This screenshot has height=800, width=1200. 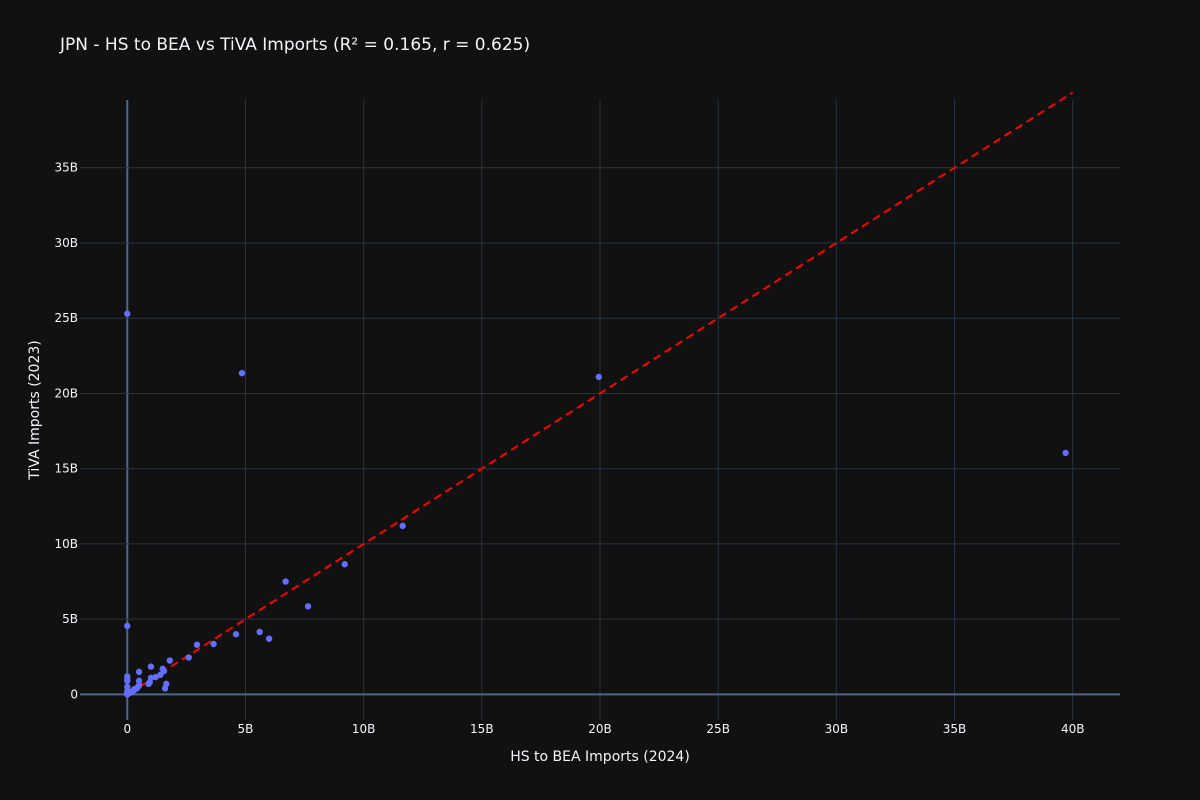 I want to click on y-axis-label: TiVA Imports (2023), so click(x=35, y=410).